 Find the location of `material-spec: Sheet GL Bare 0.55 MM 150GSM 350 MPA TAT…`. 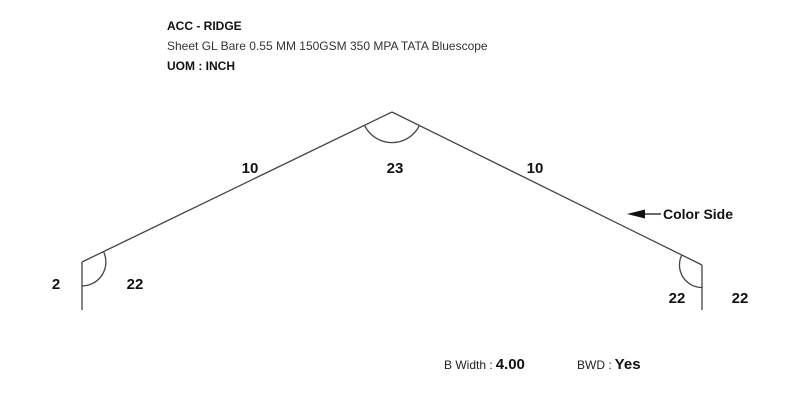

material-spec: Sheet GL Bare 0.55 MM 150GSM 350 MPA TAT… is located at coordinates (327, 46).